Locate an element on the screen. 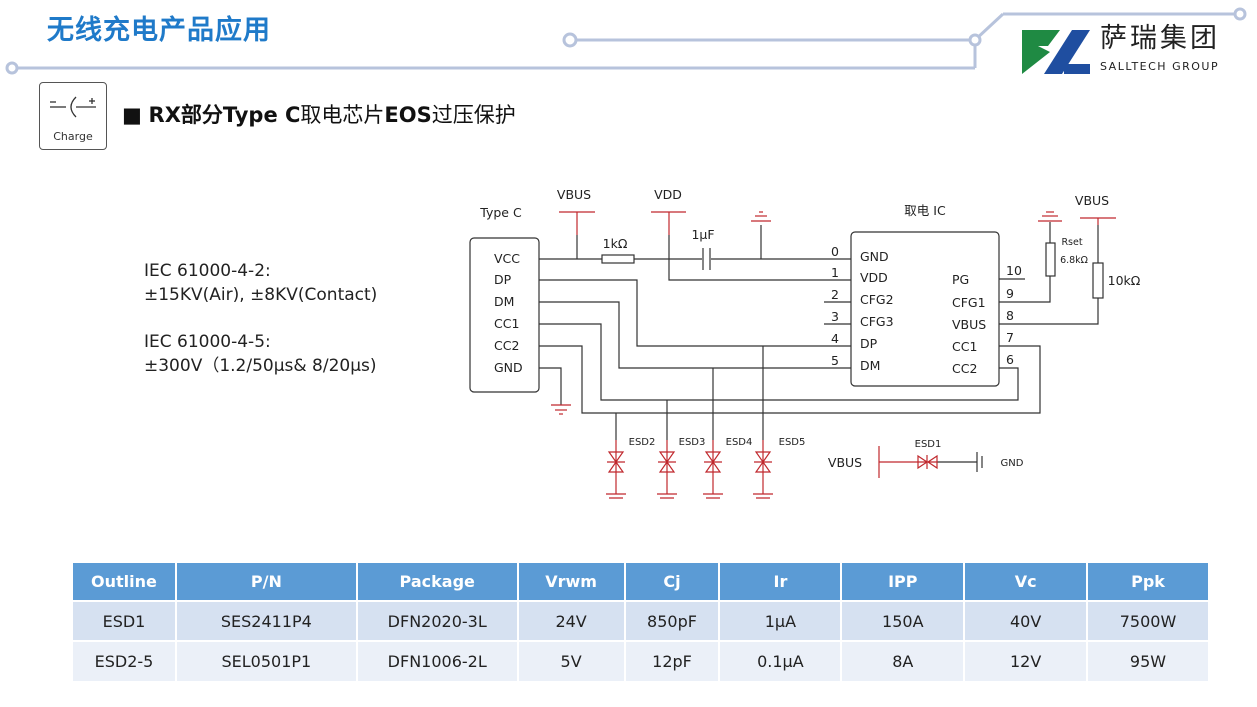 The image size is (1257, 707). ic-pin-number: 7 is located at coordinates (1010, 337).